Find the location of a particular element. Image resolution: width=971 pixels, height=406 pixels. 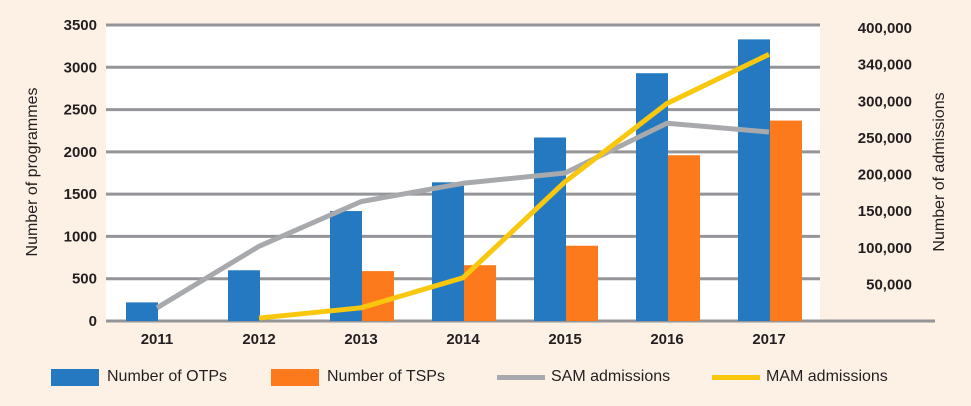

legend-item-tsps: Number of TSPs is located at coordinates (358, 377).